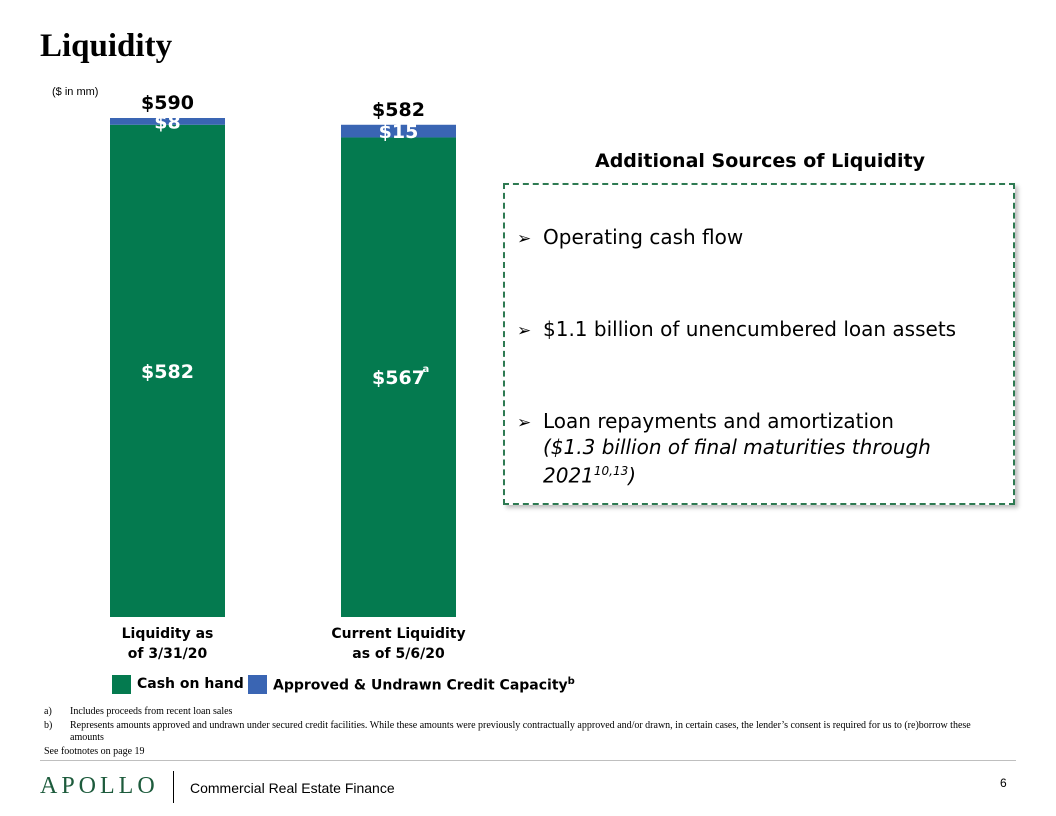 Image resolution: width=1056 pixels, height=816 pixels. I want to click on legend-label: Cash on hand, so click(190, 684).